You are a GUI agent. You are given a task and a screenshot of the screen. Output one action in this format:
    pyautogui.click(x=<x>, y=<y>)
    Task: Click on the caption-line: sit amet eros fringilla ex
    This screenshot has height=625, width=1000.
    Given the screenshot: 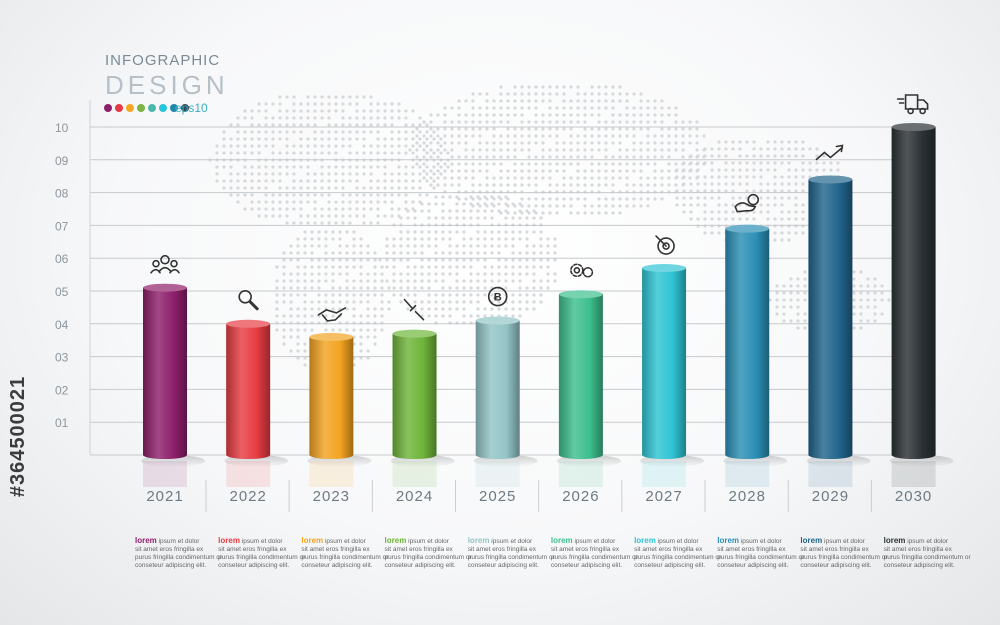 What is the action you would take?
    pyautogui.click(x=335, y=549)
    